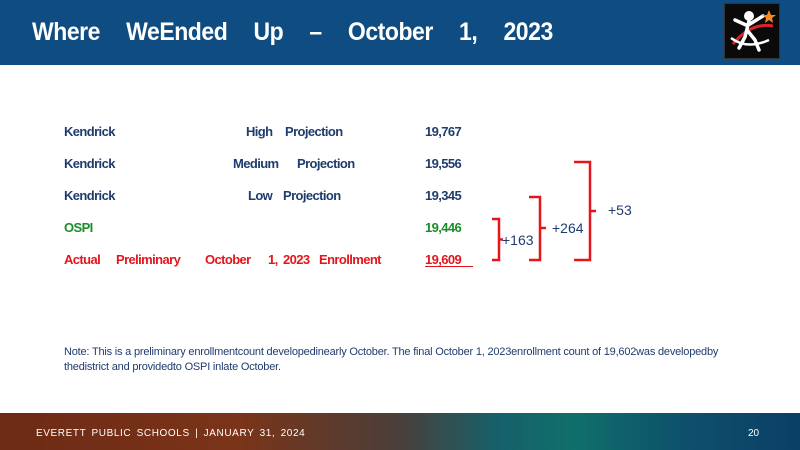  What do you see at coordinates (754, 433) in the screenshot?
I see `page-number: 20` at bounding box center [754, 433].